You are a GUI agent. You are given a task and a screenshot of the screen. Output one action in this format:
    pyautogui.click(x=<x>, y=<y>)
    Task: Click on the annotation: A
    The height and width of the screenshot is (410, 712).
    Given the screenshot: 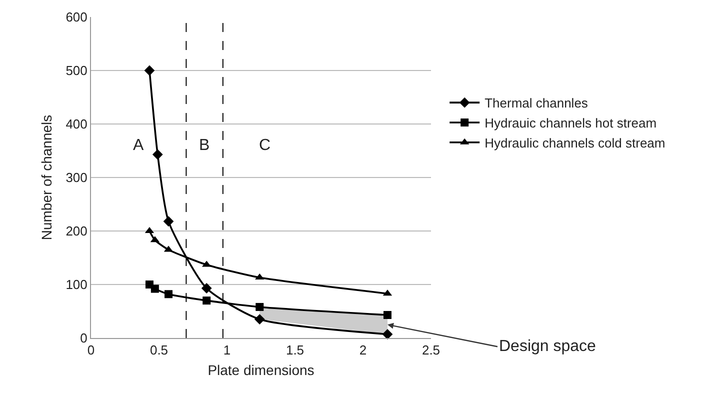 What is the action you would take?
    pyautogui.click(x=138, y=145)
    